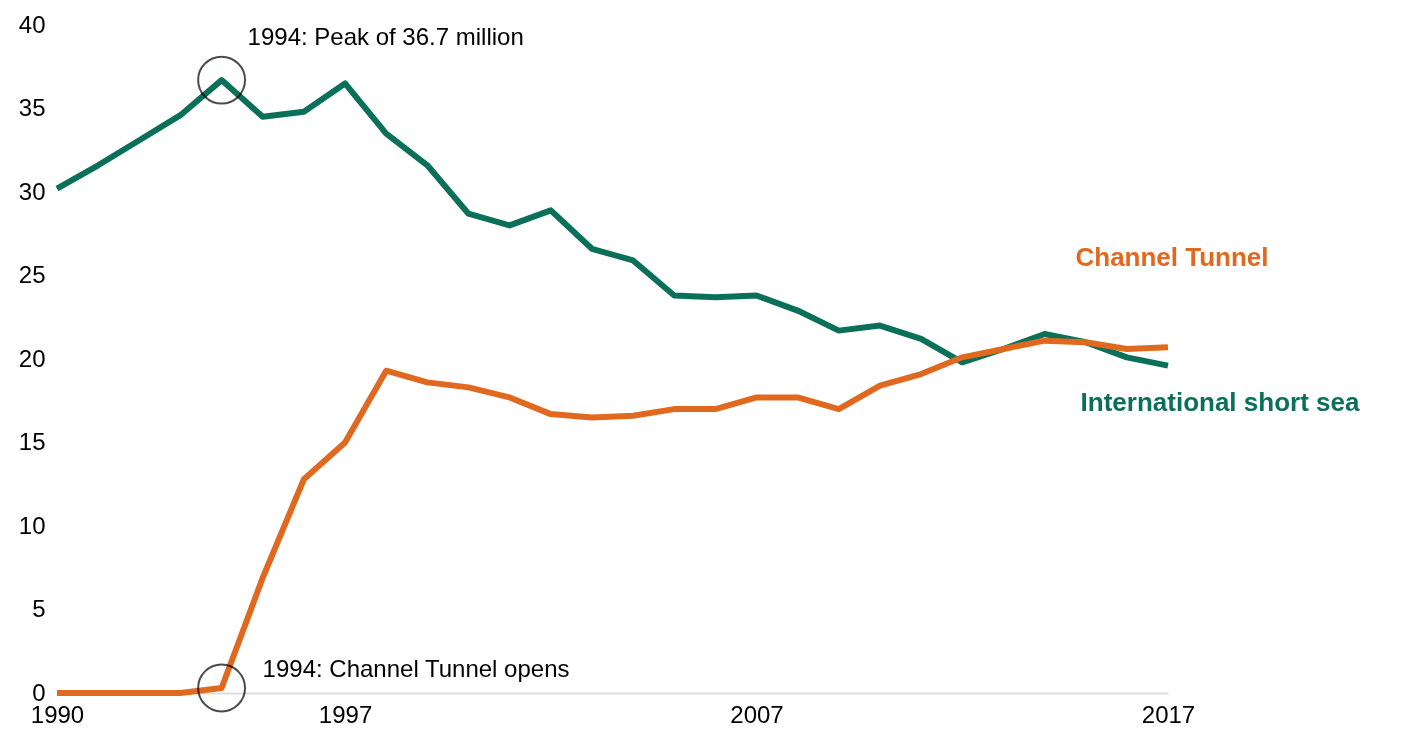  Describe the element at coordinates (345, 714) in the screenshot. I see `x-tick-label: 1997` at that location.